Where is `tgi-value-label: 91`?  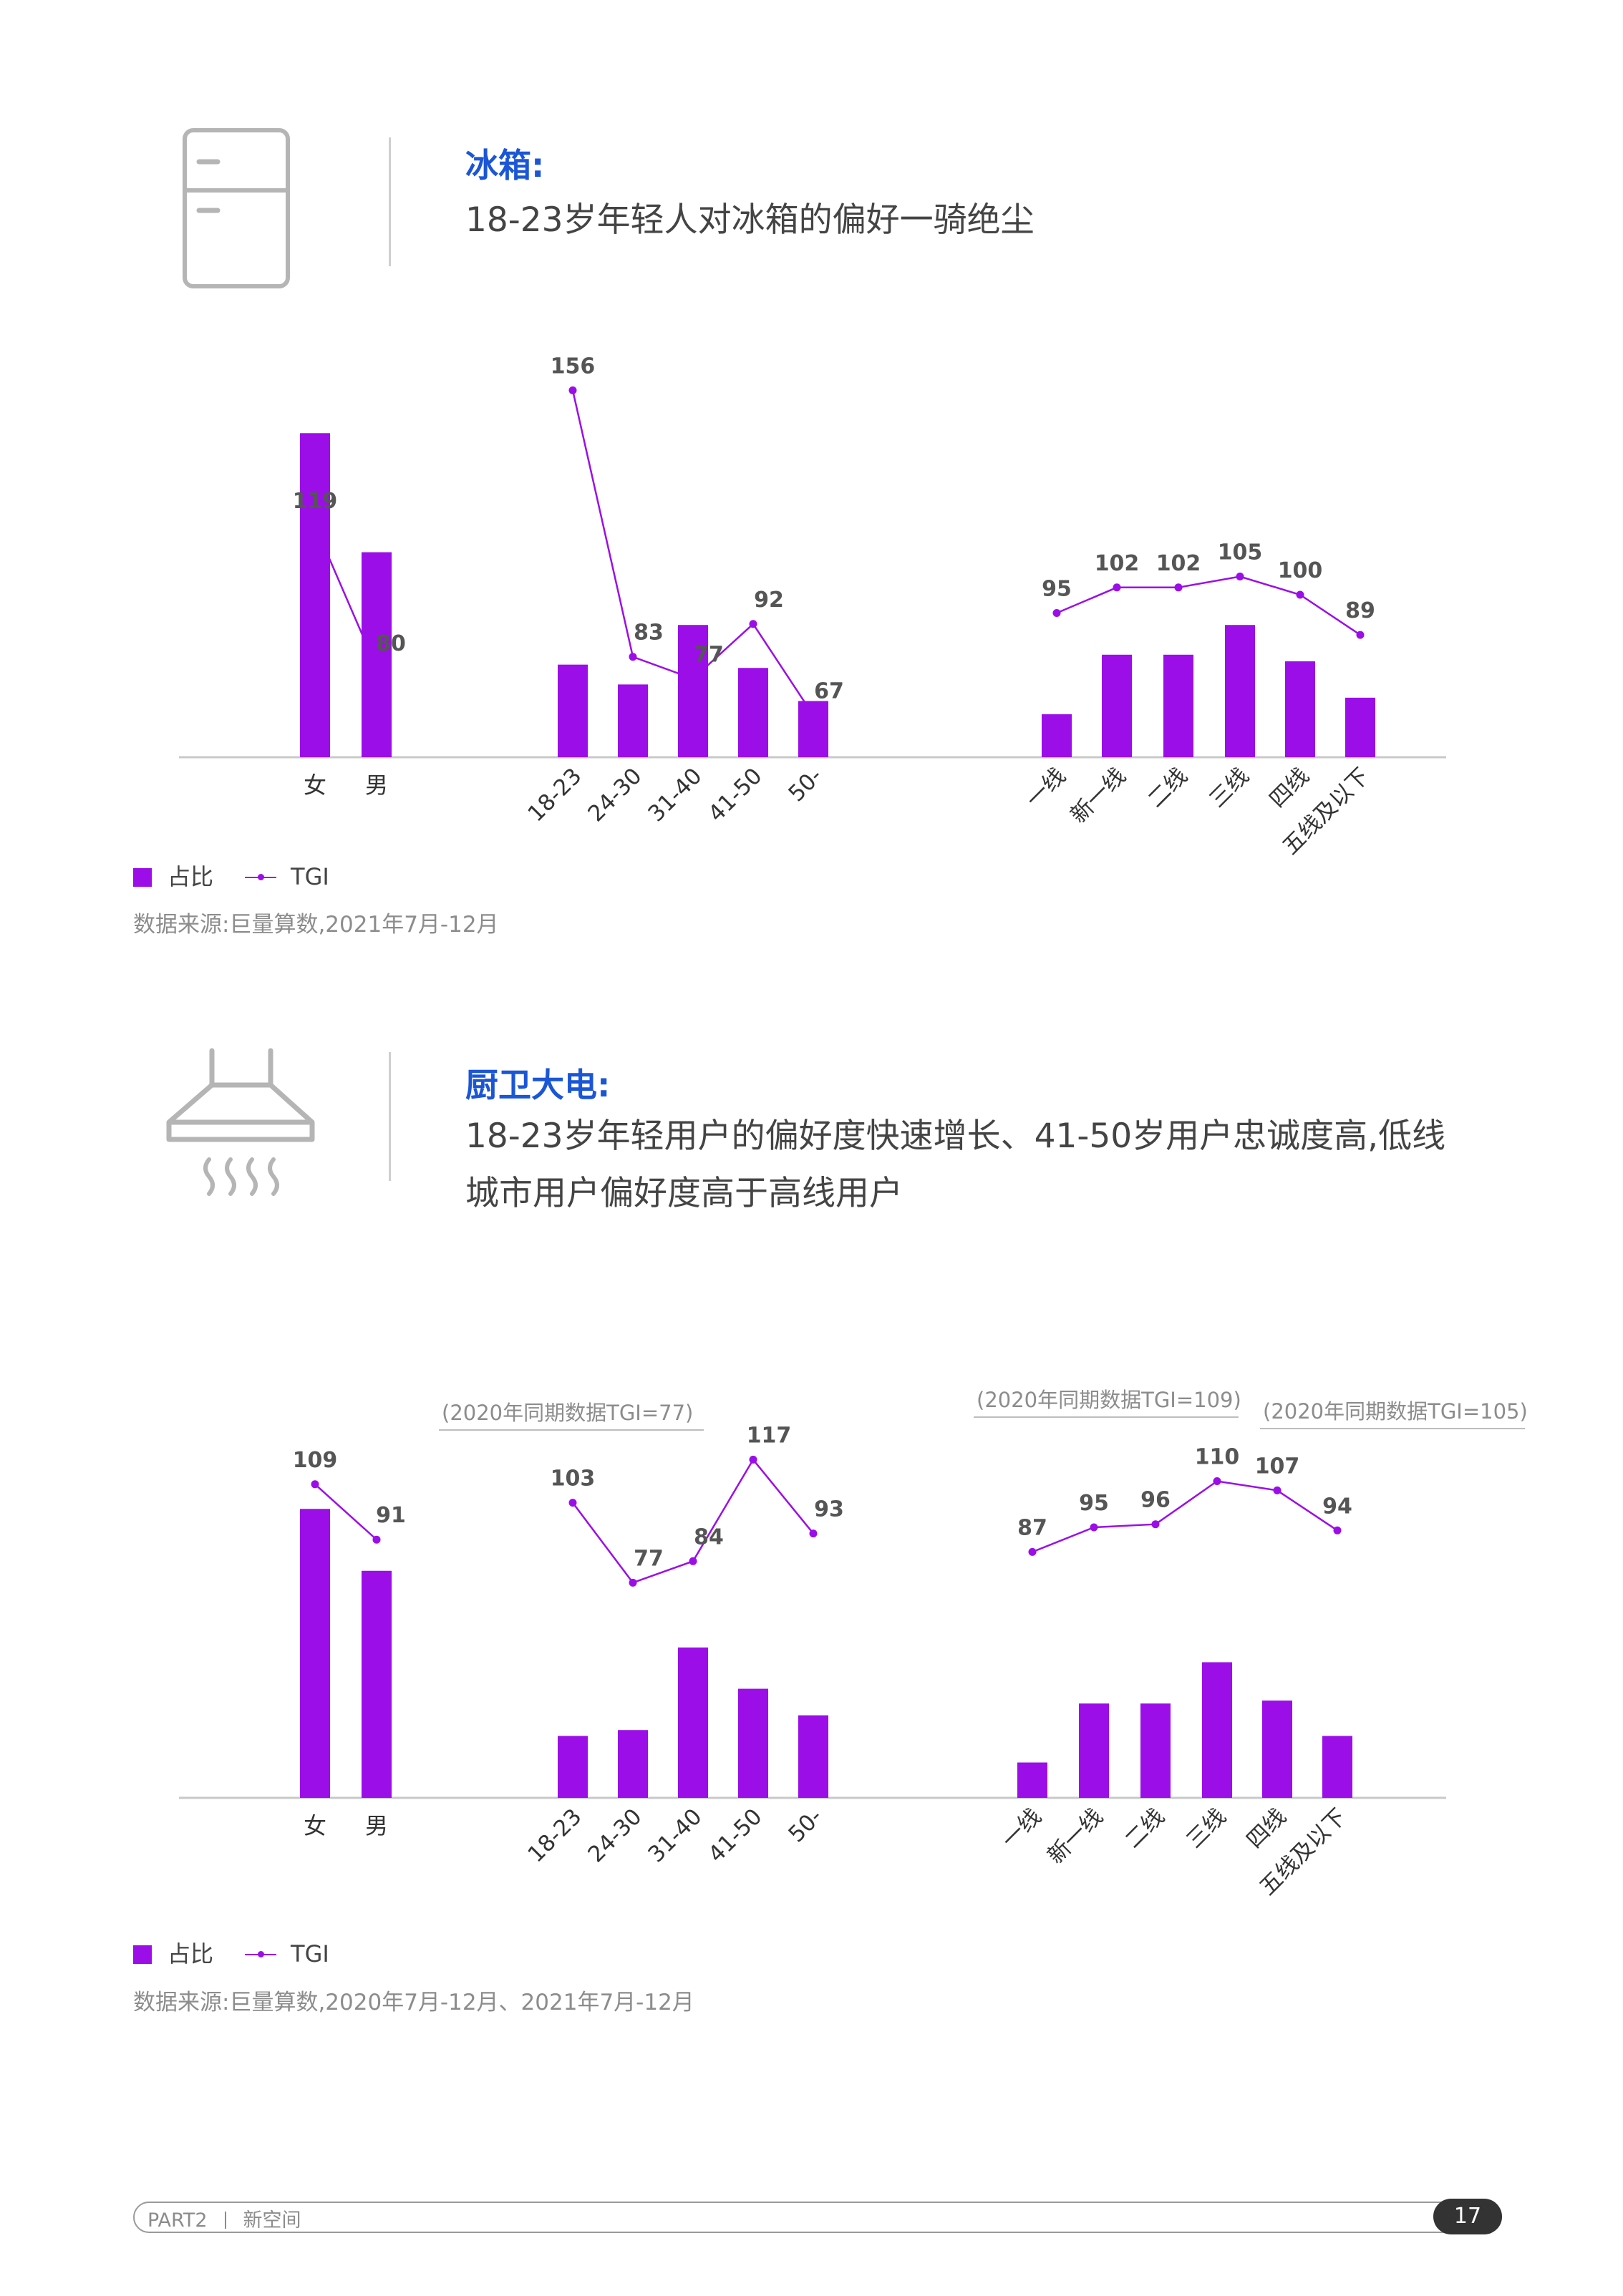
tgi-value-label: 91 is located at coordinates (391, 1516).